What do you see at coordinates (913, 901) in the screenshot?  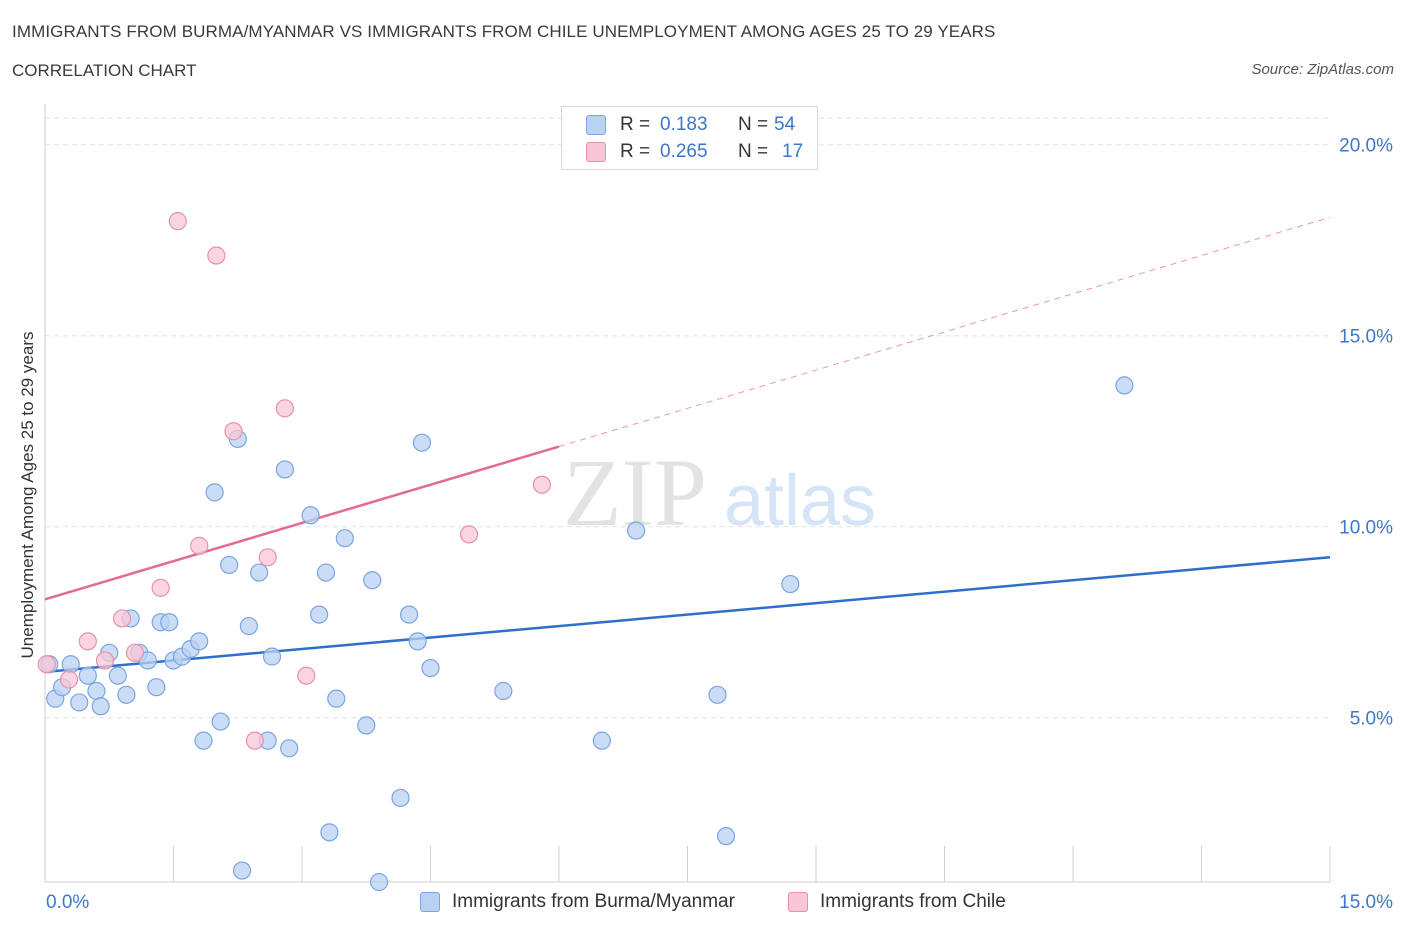 I see `bottom-legend-label-chile: Immigrants from Chile` at bounding box center [913, 901].